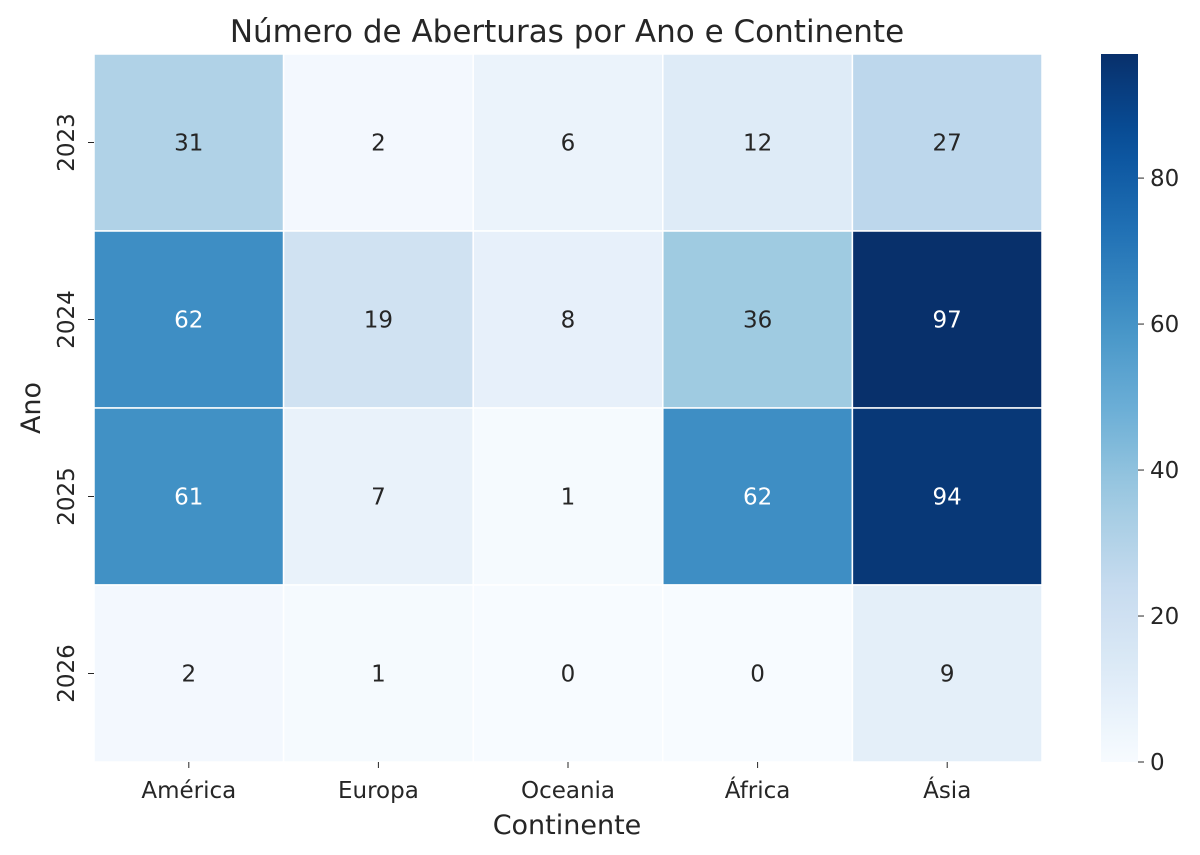  What do you see at coordinates (1164, 325) in the screenshot?
I see `colorbar-tick-label: 60` at bounding box center [1164, 325].